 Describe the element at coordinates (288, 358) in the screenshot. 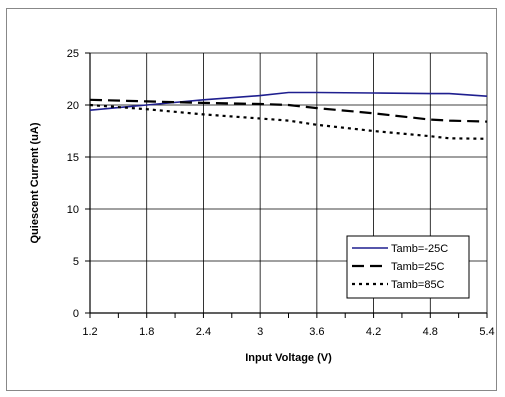

I see `x-axis-title: Input Voltage (V)` at that location.